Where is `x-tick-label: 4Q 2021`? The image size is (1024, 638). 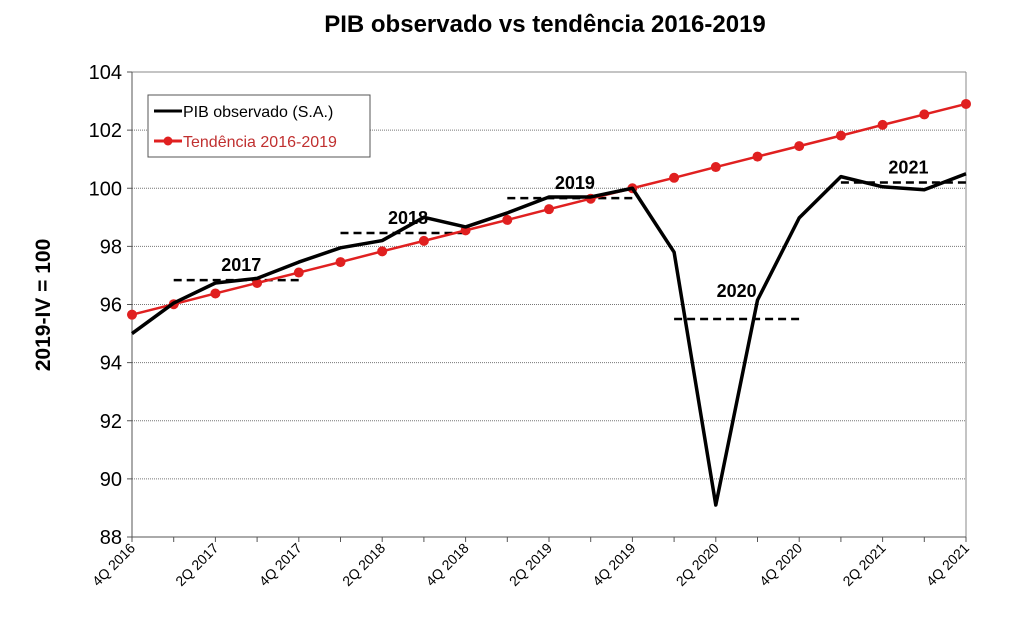 x-tick-label: 4Q 2021 is located at coordinates (947, 564).